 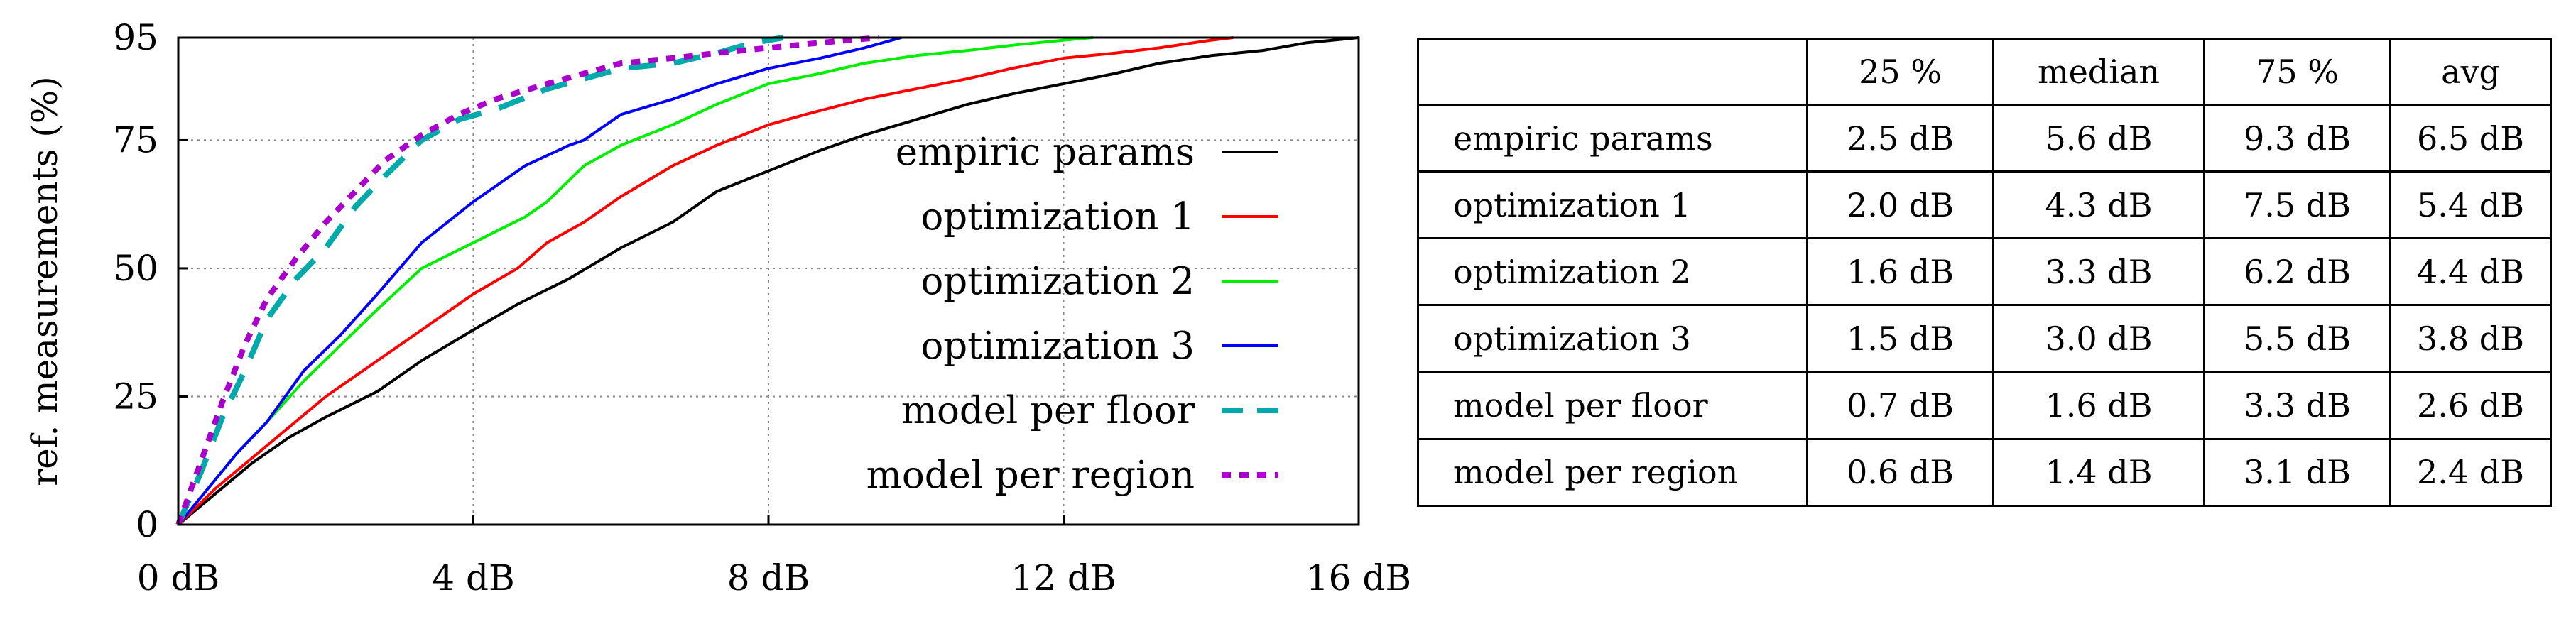 I want to click on table-cell: 0.6 dB, so click(x=1900, y=472).